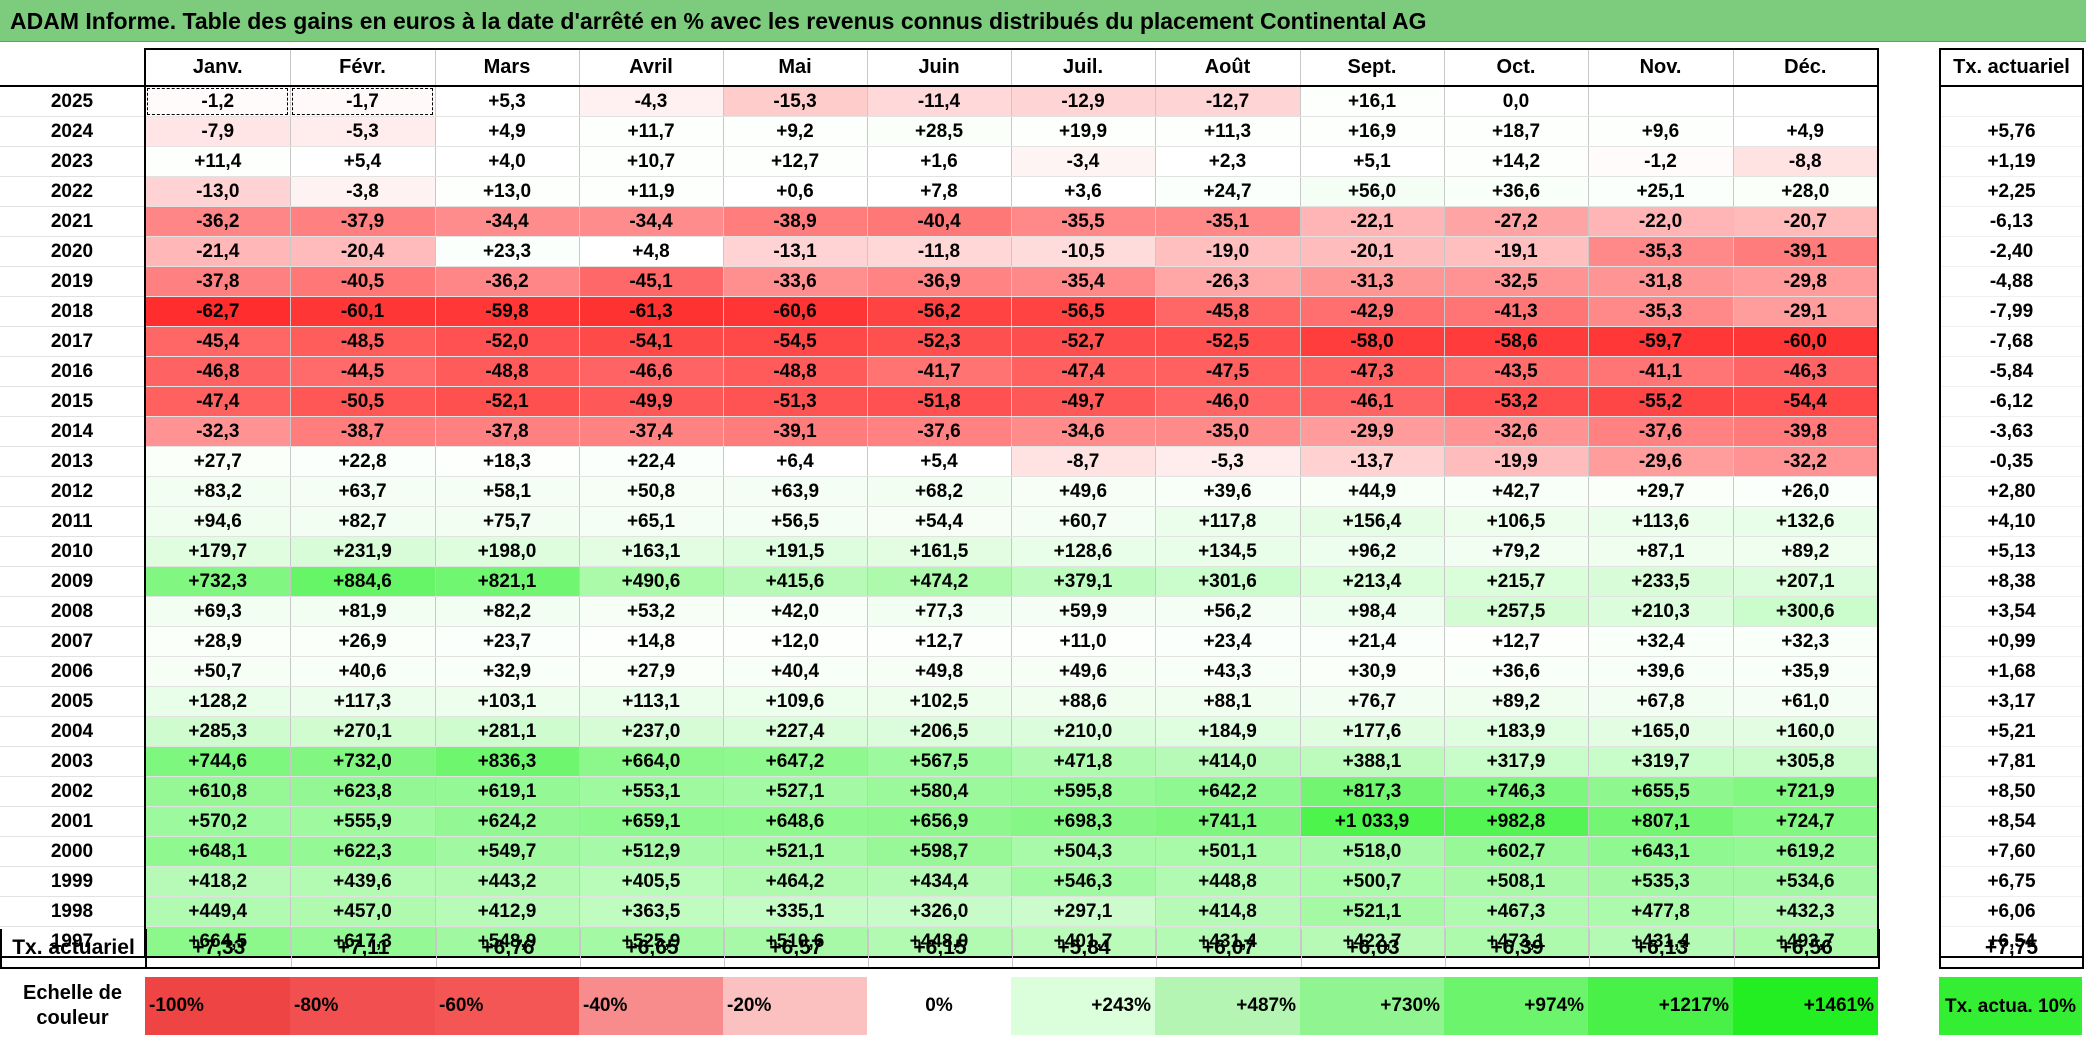 The image size is (2086, 1037). What do you see at coordinates (507, 161) in the screenshot?
I see `value-cell: +4,0` at bounding box center [507, 161].